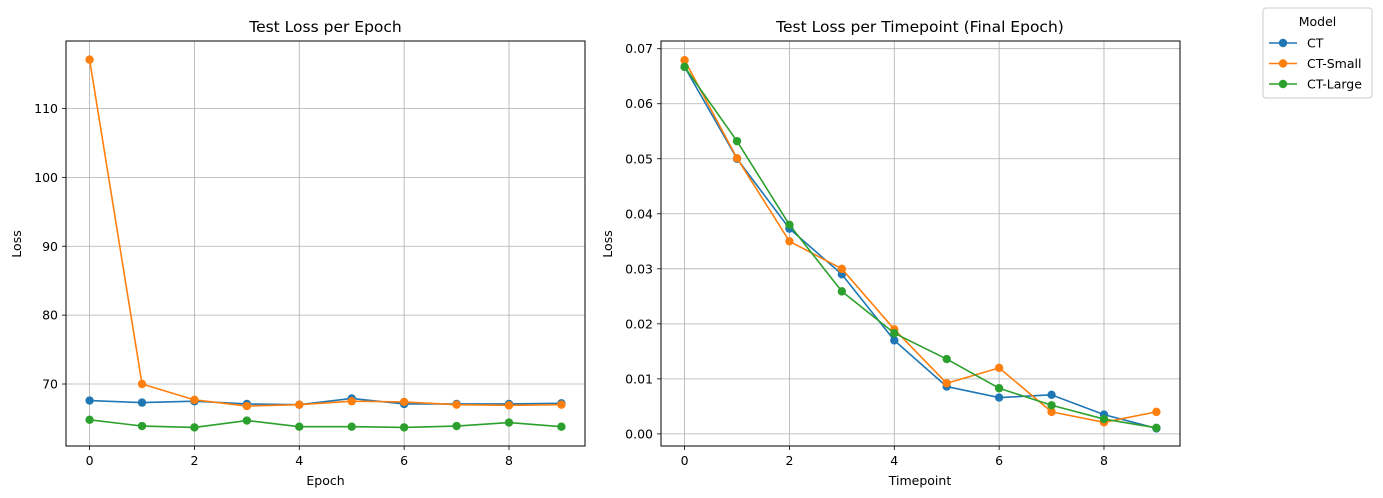  Describe the element at coordinates (325, 480) in the screenshot. I see `x-axis-label: Epoch` at that location.